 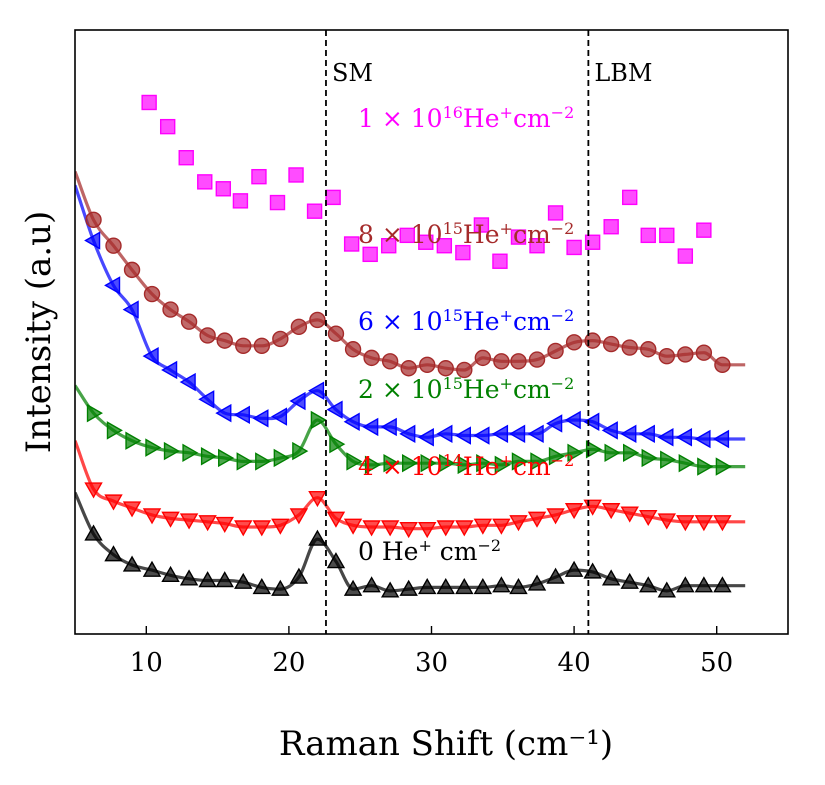 What do you see at coordinates (466, 118) in the screenshot?
I see `series-0-label: 1 × 1016He+cm−2` at bounding box center [466, 118].